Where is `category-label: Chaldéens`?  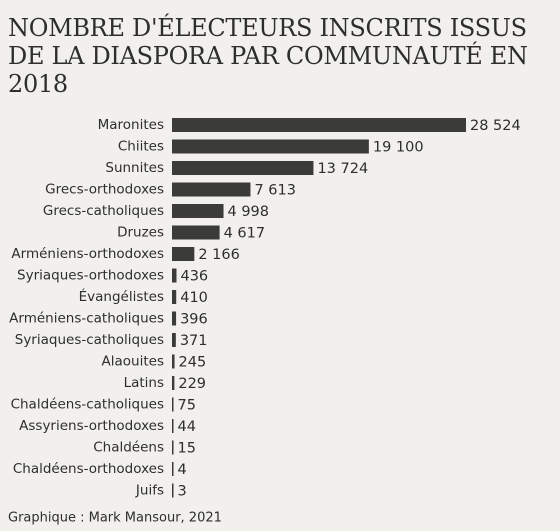 category-label: Chaldéens is located at coordinates (128, 448).